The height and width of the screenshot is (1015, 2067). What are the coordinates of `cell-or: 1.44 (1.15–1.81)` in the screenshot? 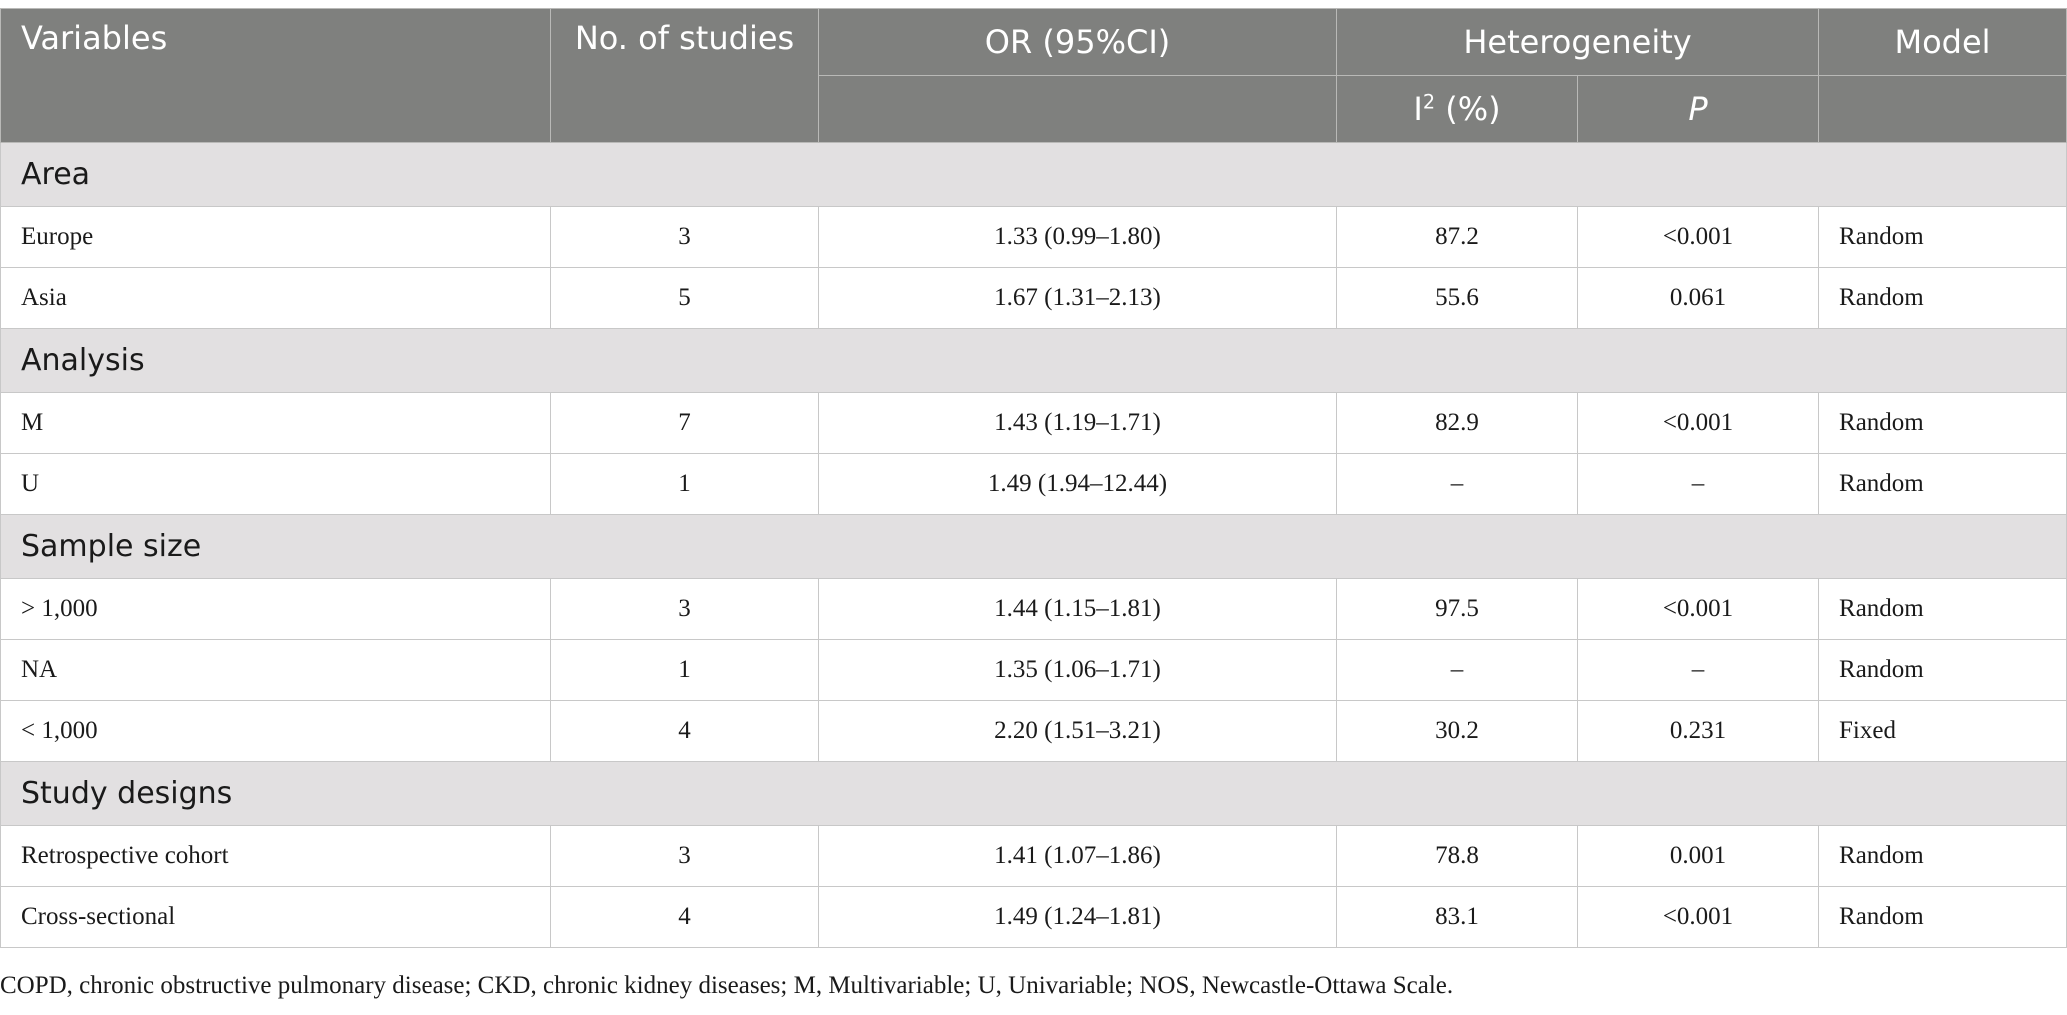 It's located at (1077, 609).